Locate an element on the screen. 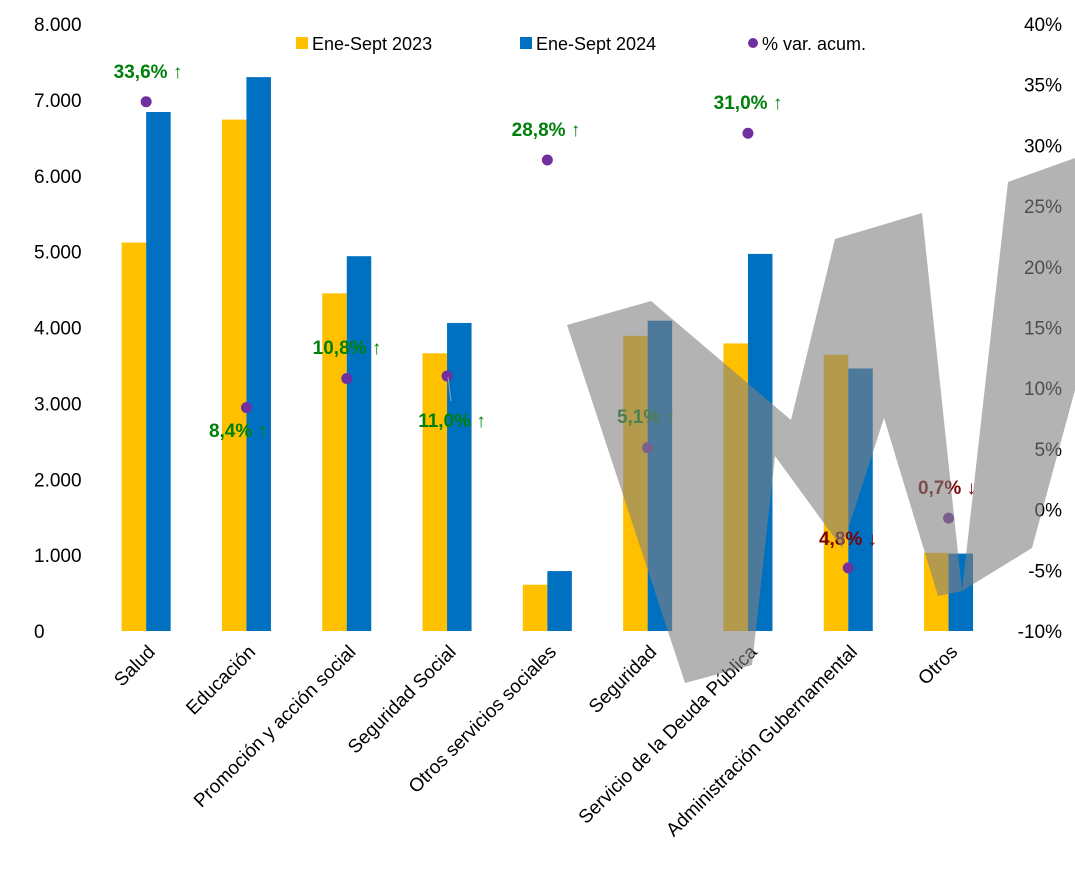 Image resolution: width=1075 pixels, height=881 pixels. left-tick-label: 1.000 is located at coordinates (58, 556).